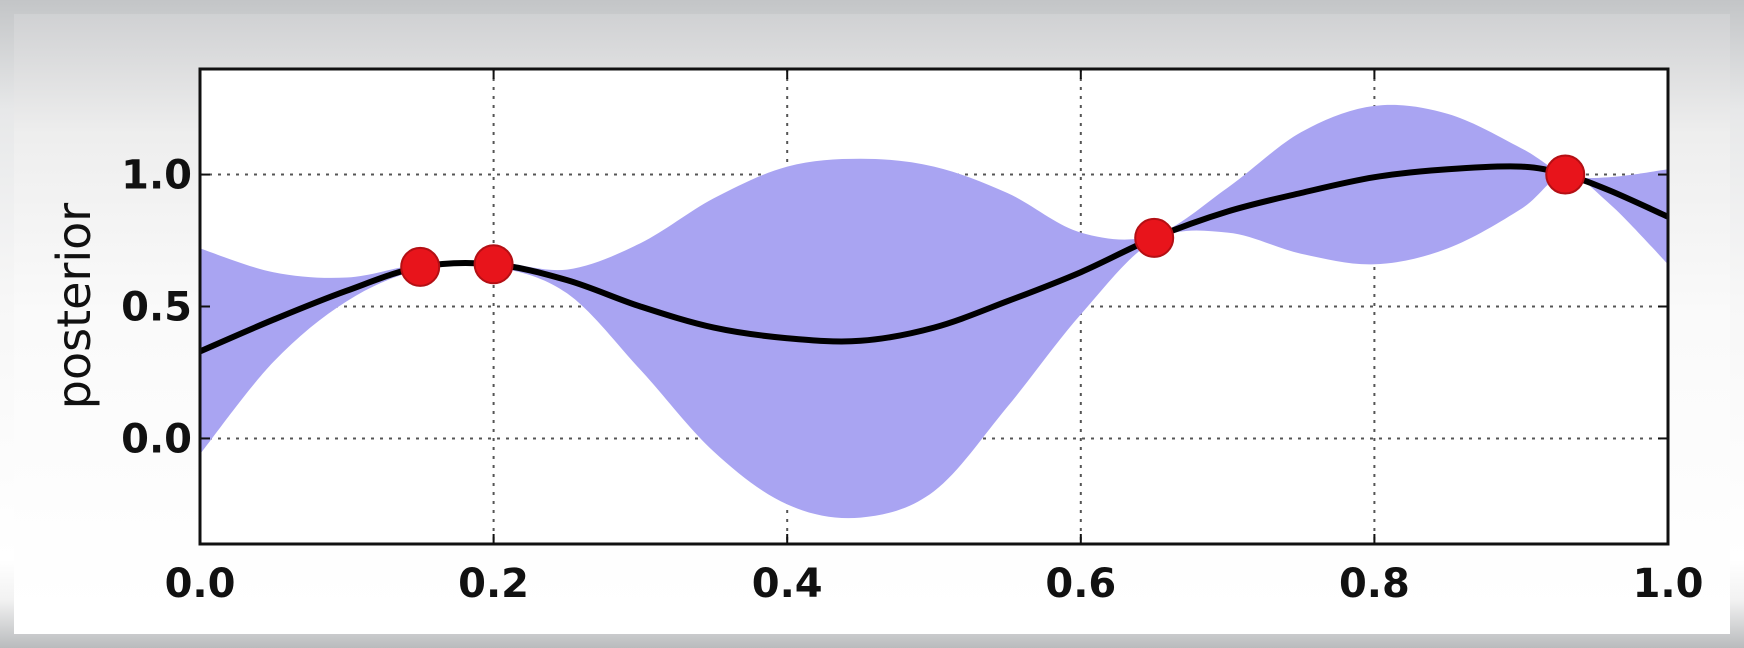  What do you see at coordinates (493, 584) in the screenshot?
I see `x-tick-label: 0.2` at bounding box center [493, 584].